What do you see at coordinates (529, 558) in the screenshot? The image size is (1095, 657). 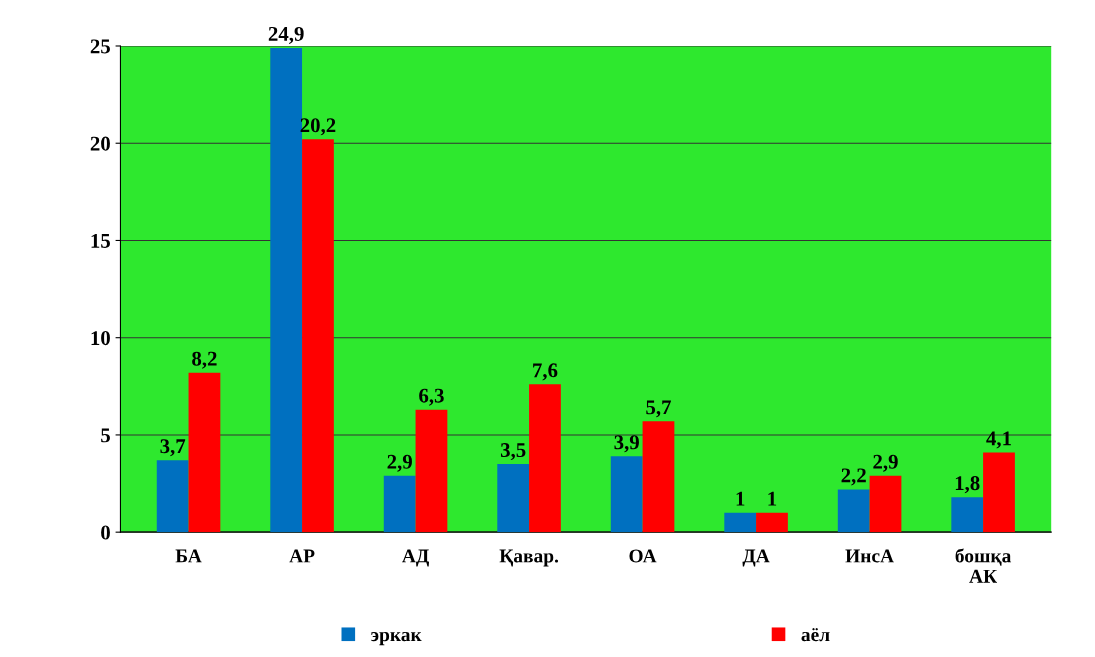 I see `x-tick-label: Қавар.` at bounding box center [529, 558].